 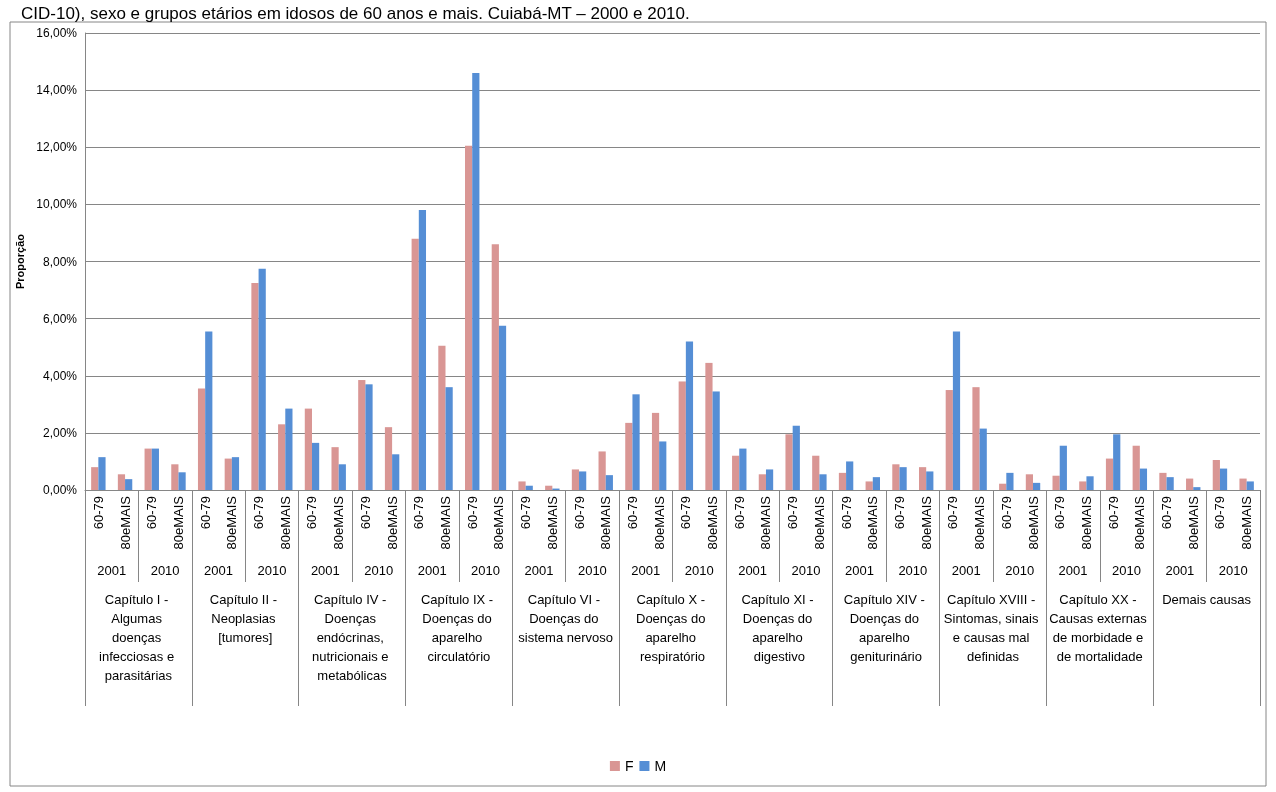 I want to click on legend-label: F, so click(x=629, y=766).